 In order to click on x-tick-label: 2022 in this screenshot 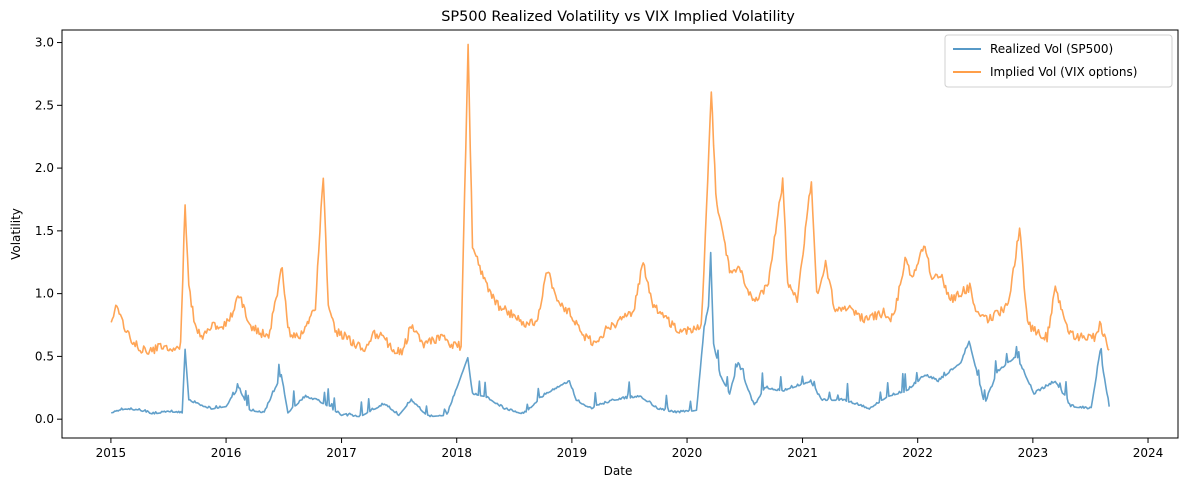, I will do `click(917, 453)`.